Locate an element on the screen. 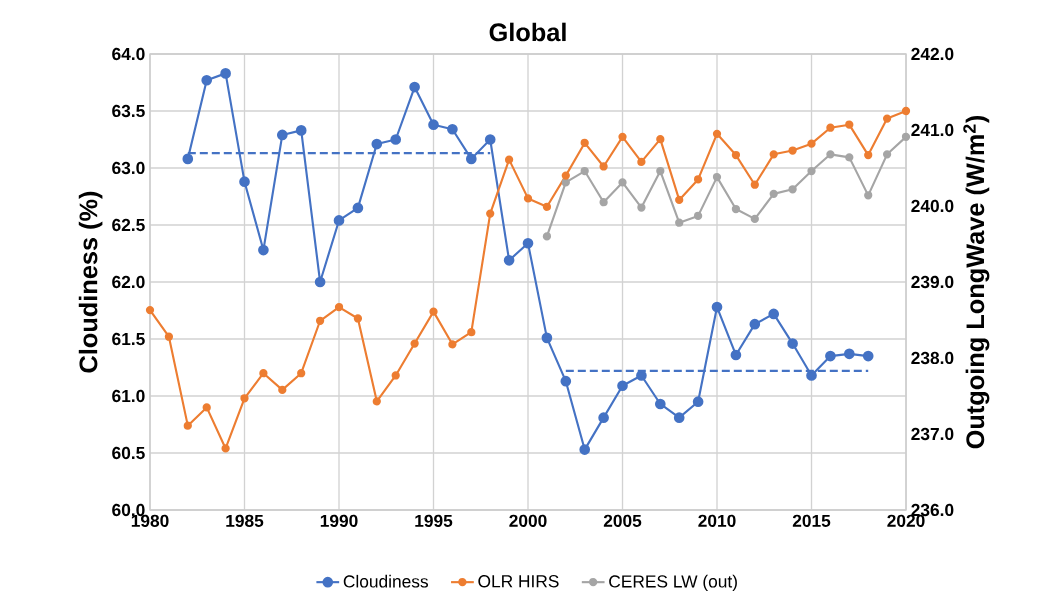  y2-tick-label: 239.0 is located at coordinates (932, 282).